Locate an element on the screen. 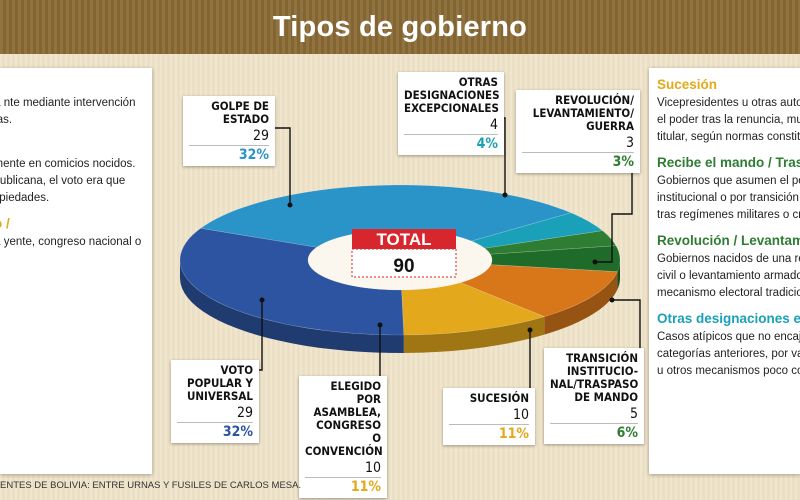 The image size is (800, 500). card-sucesion: SUCESIÓN 10 11% is located at coordinates (489, 416).